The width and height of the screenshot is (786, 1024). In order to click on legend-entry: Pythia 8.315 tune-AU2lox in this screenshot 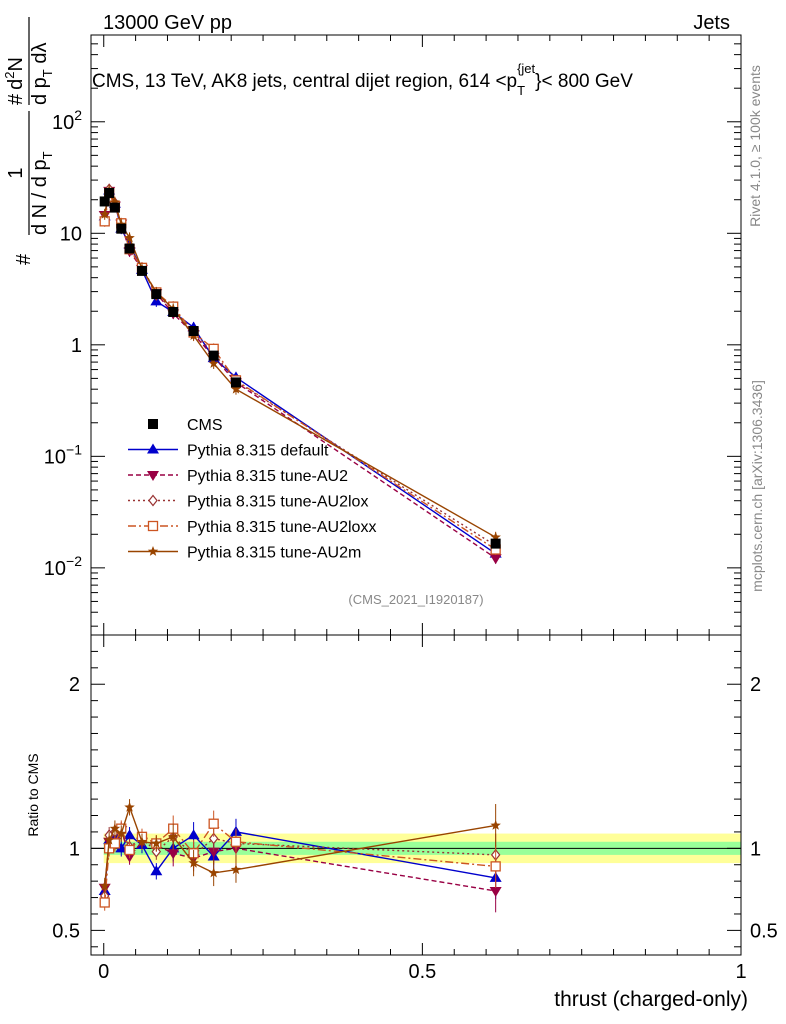, I will do `click(248, 502)`.